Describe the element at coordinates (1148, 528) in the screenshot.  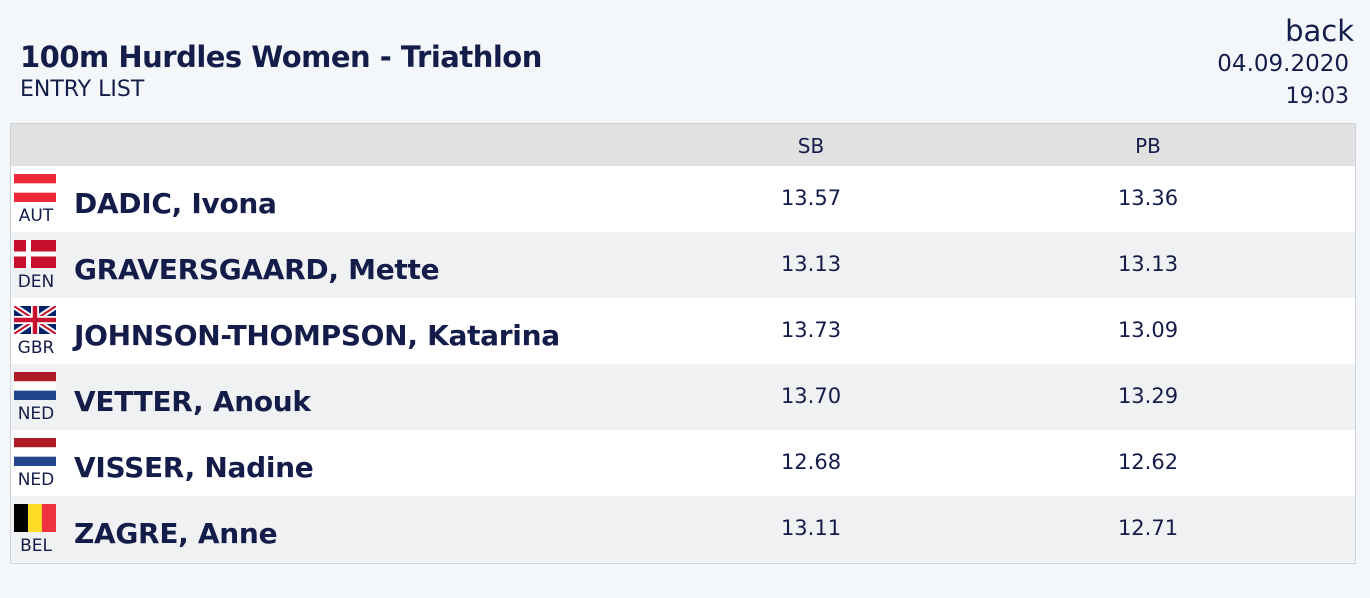
I see `personal-best: 12.71` at that location.